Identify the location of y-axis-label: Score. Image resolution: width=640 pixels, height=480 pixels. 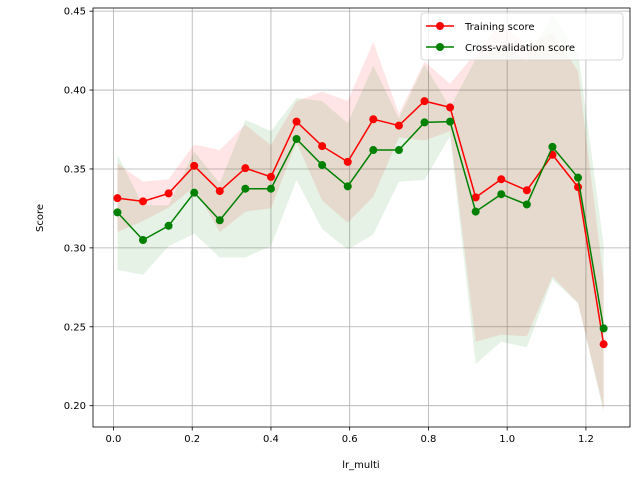
(40, 218).